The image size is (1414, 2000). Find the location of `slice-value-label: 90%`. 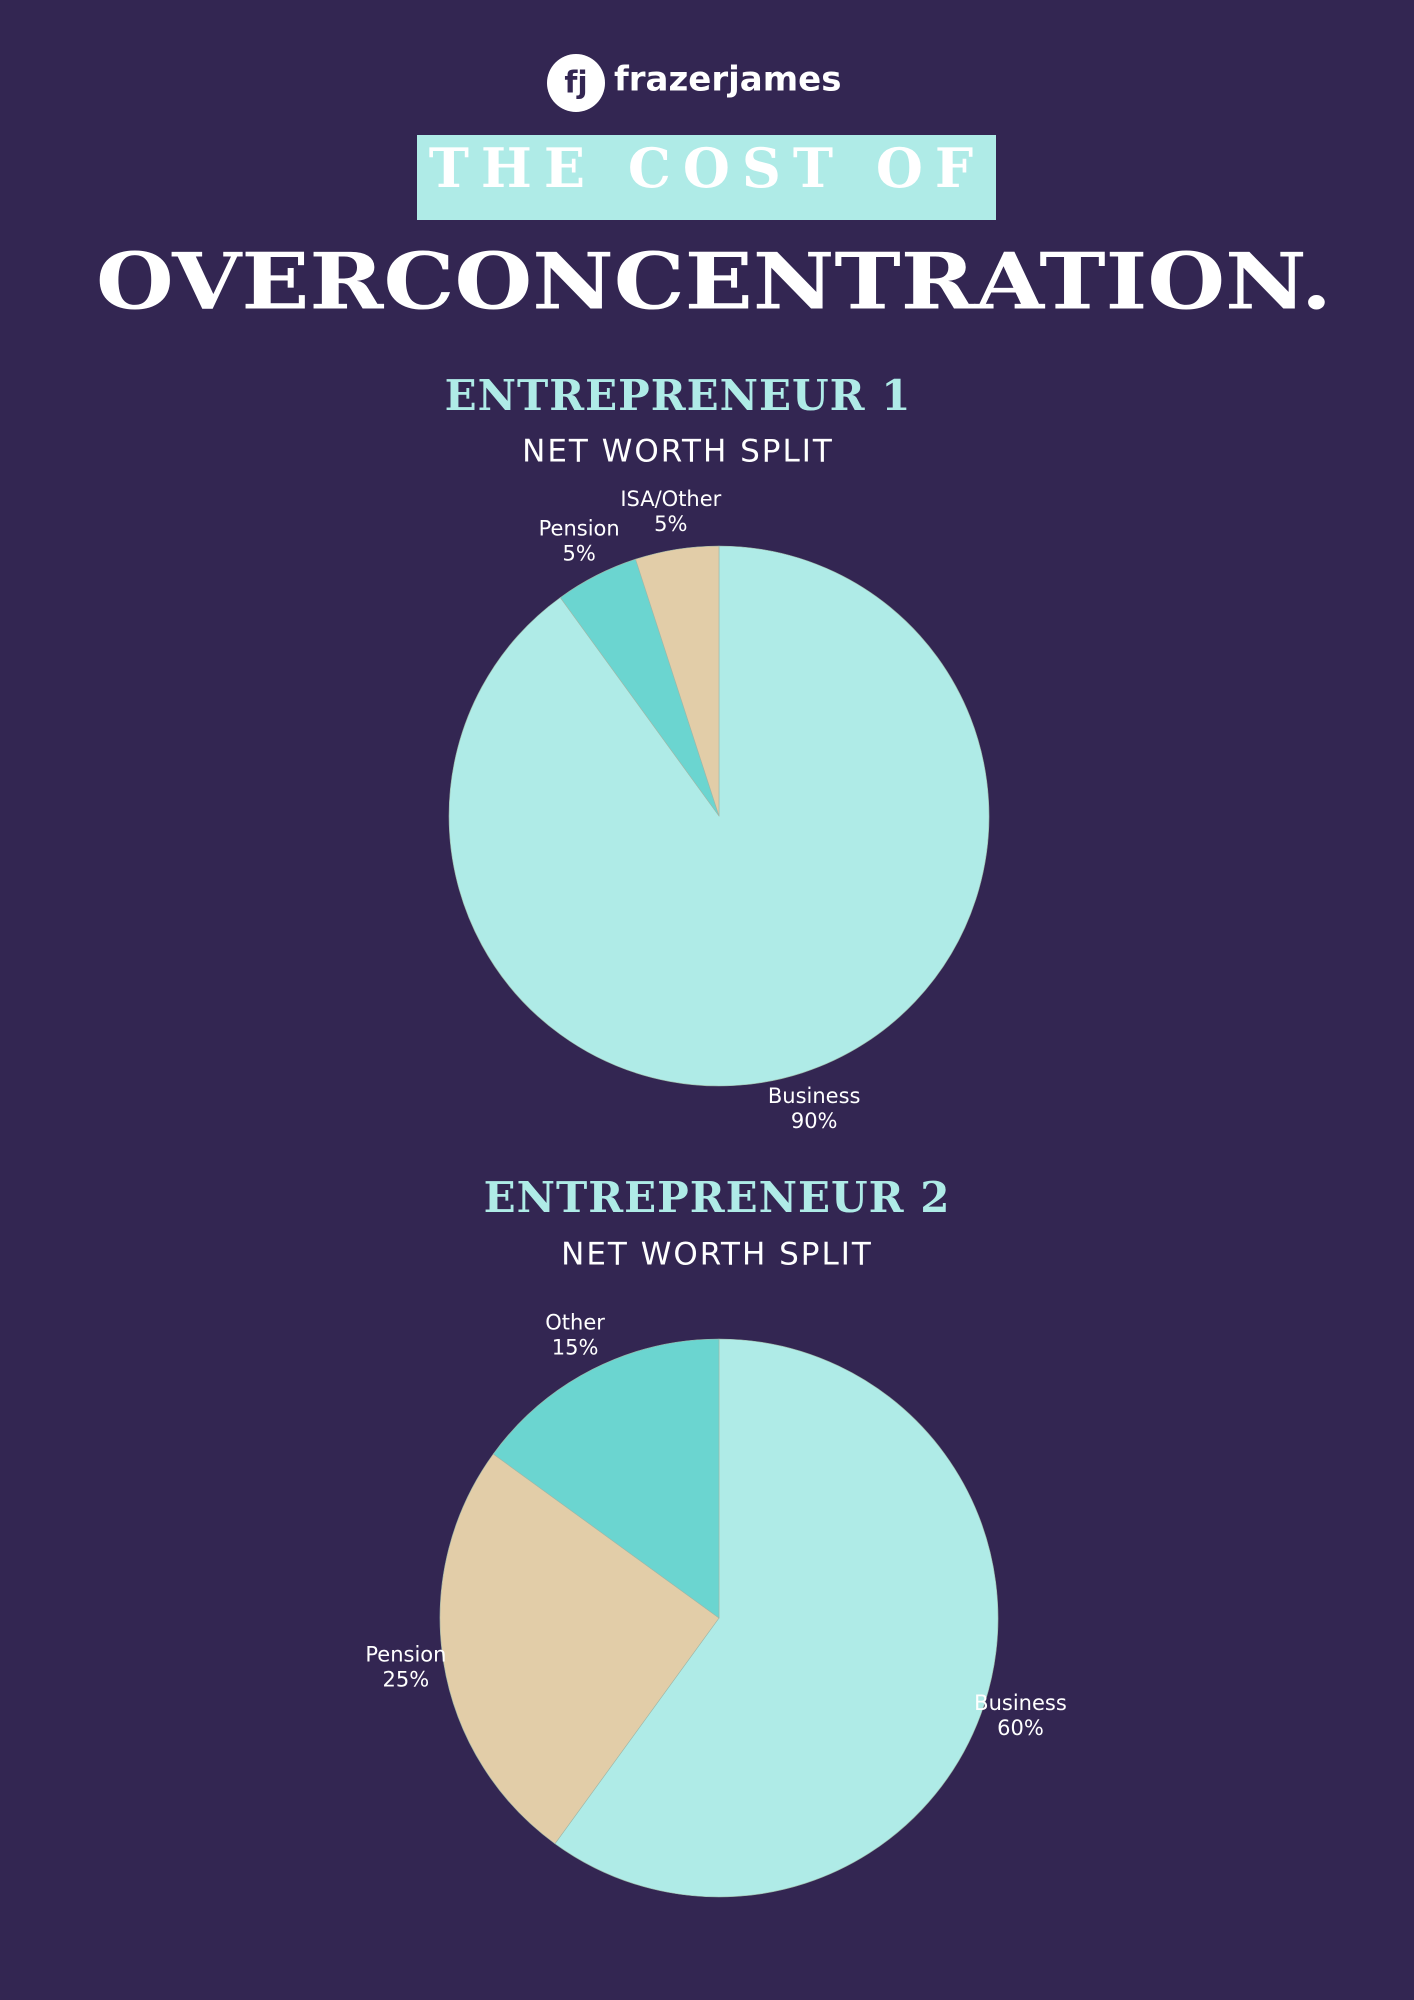

slice-value-label: 90% is located at coordinates (814, 1121).